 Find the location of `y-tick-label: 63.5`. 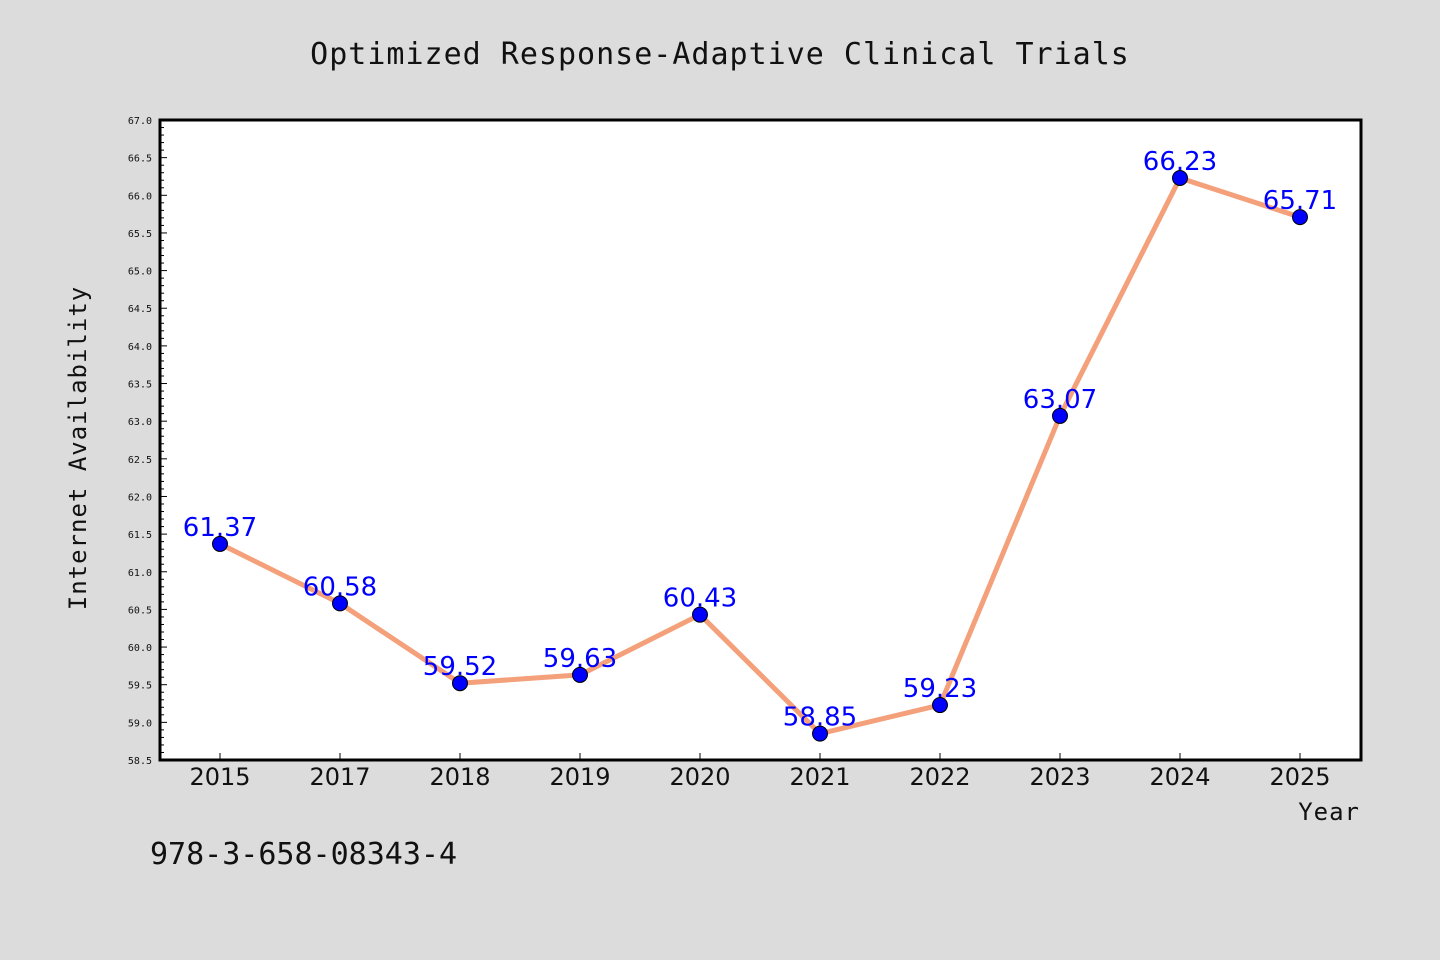

y-tick-label: 63.5 is located at coordinates (140, 385).